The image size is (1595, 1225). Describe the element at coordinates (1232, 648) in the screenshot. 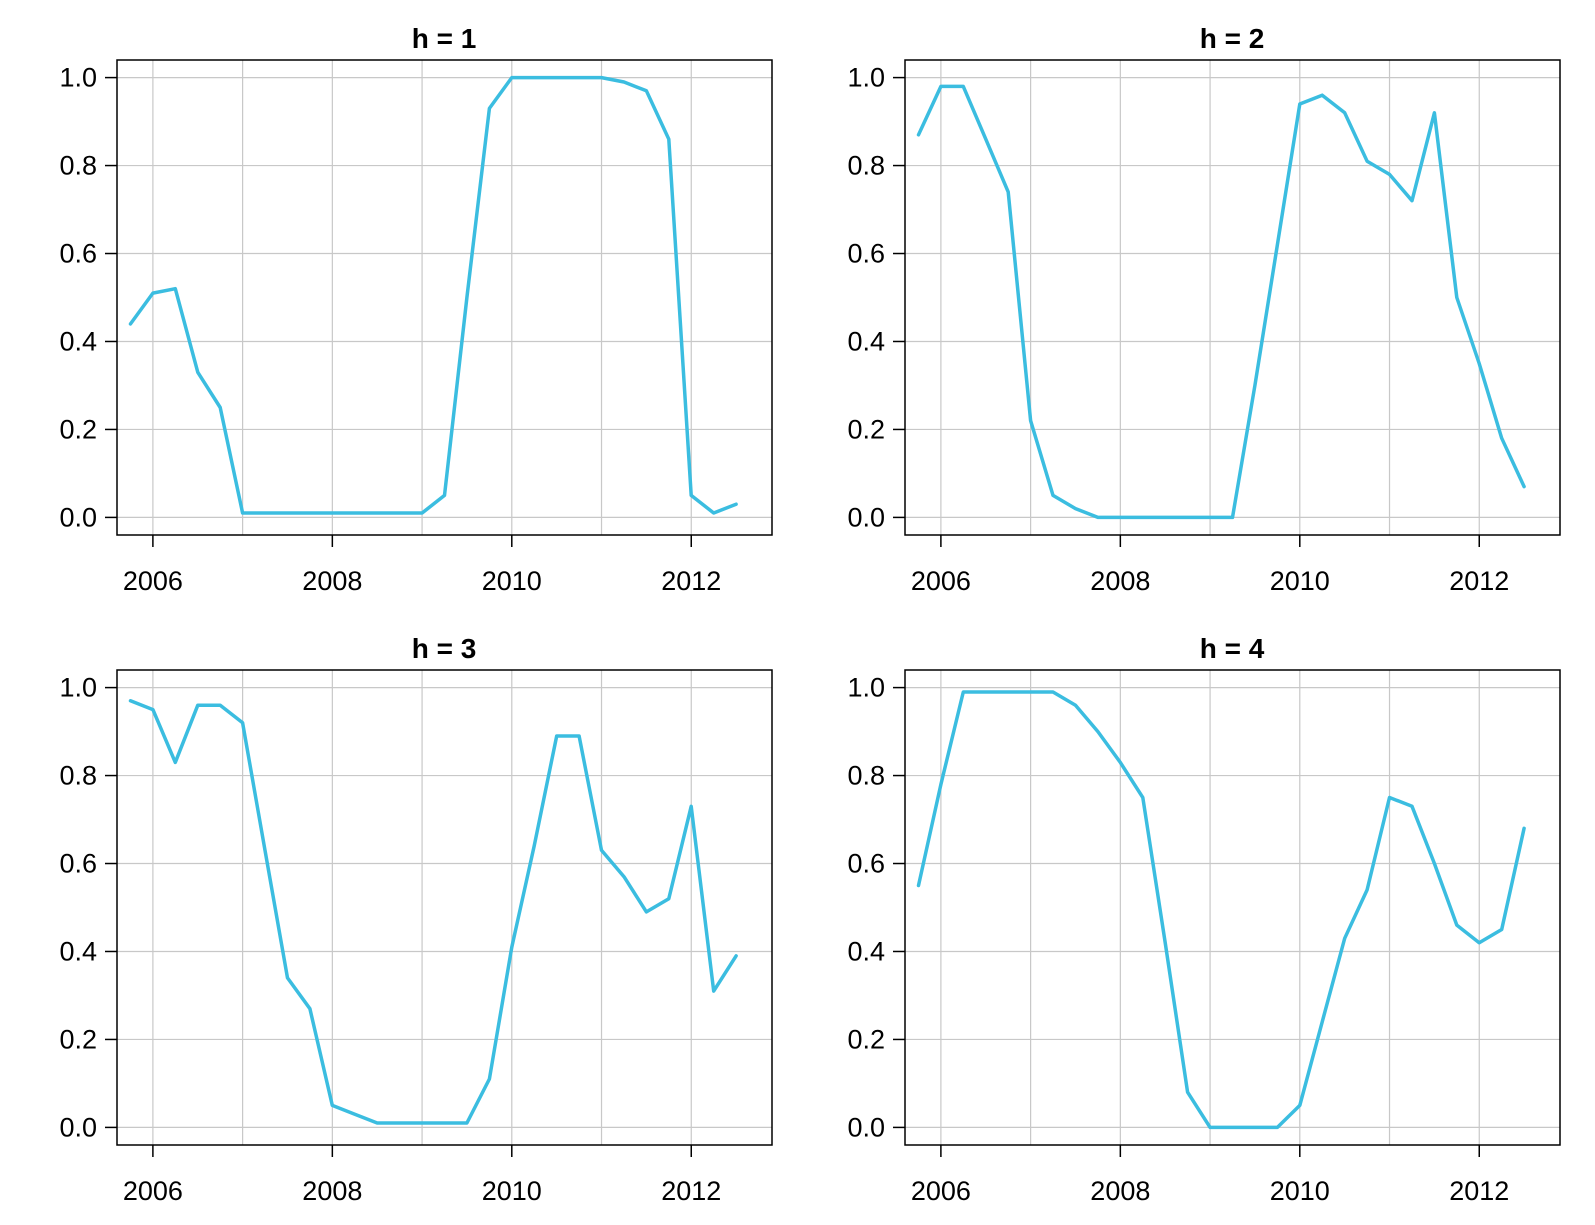

I see `panel-title: h = 4` at that location.